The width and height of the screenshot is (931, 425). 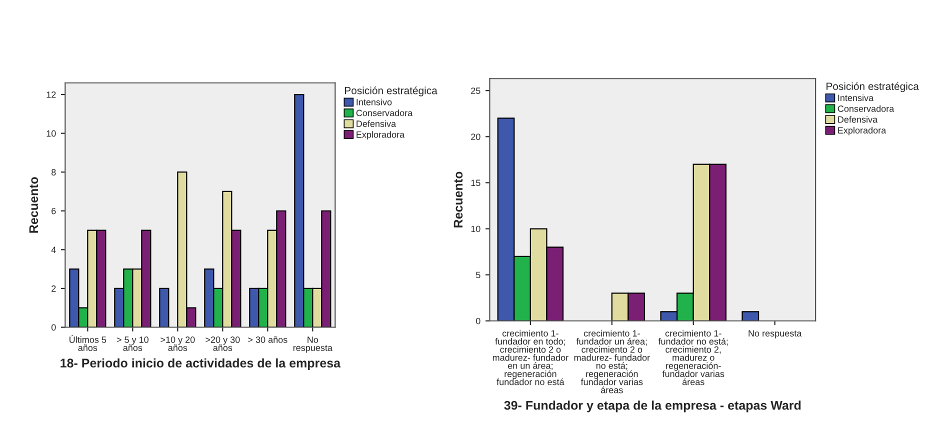 What do you see at coordinates (223, 343) in the screenshot?
I see `x-tick-label: >20 y 30 años` at bounding box center [223, 343].